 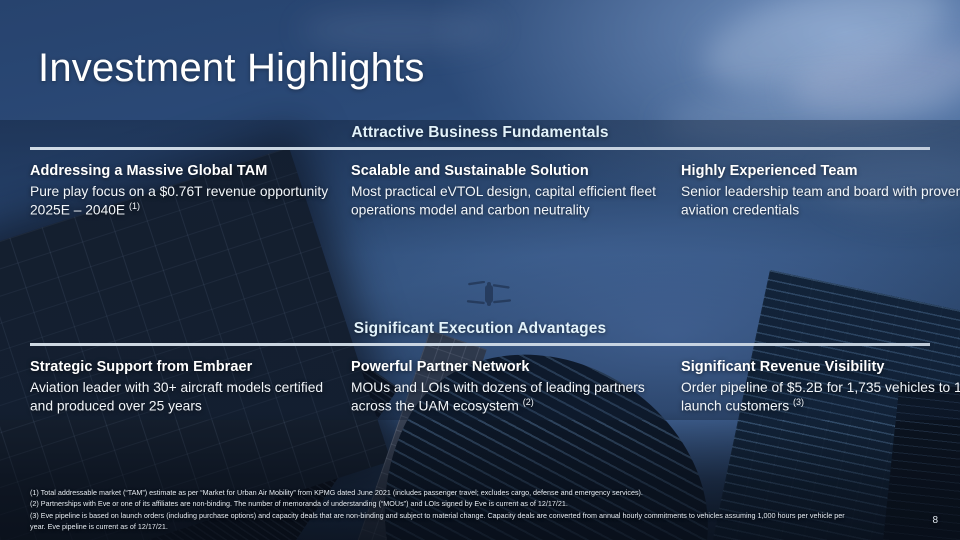 I want to click on highlight-title: Significant Revenue Visibility, so click(x=783, y=367).